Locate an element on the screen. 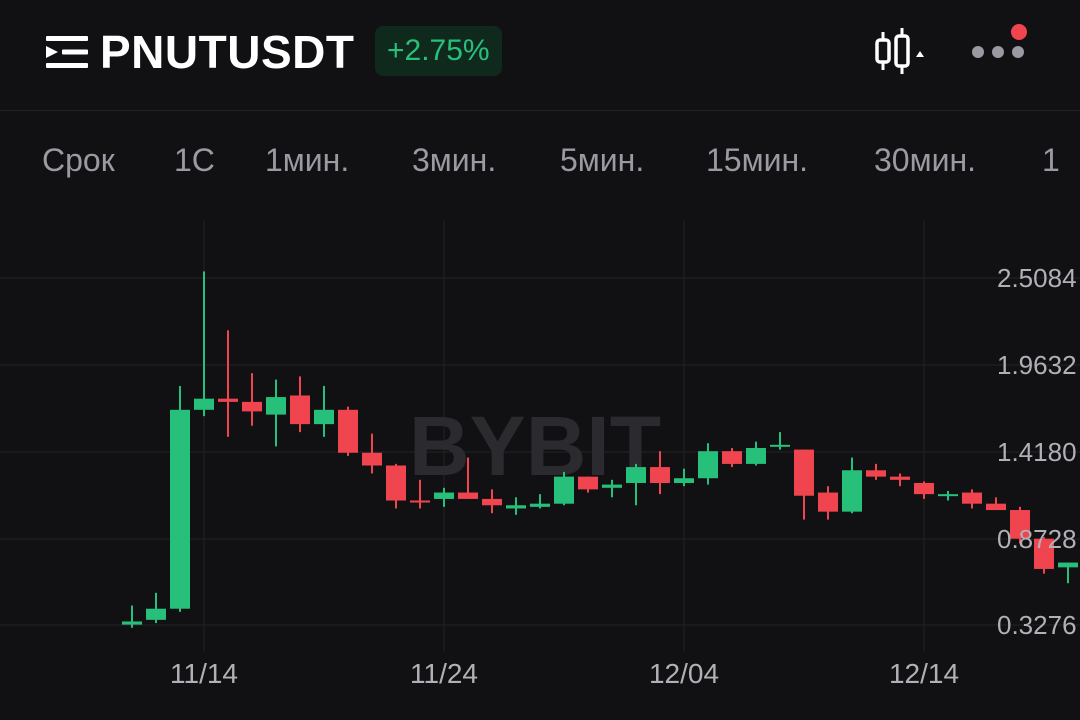  x-tick-label: 11/14 is located at coordinates (204, 673).